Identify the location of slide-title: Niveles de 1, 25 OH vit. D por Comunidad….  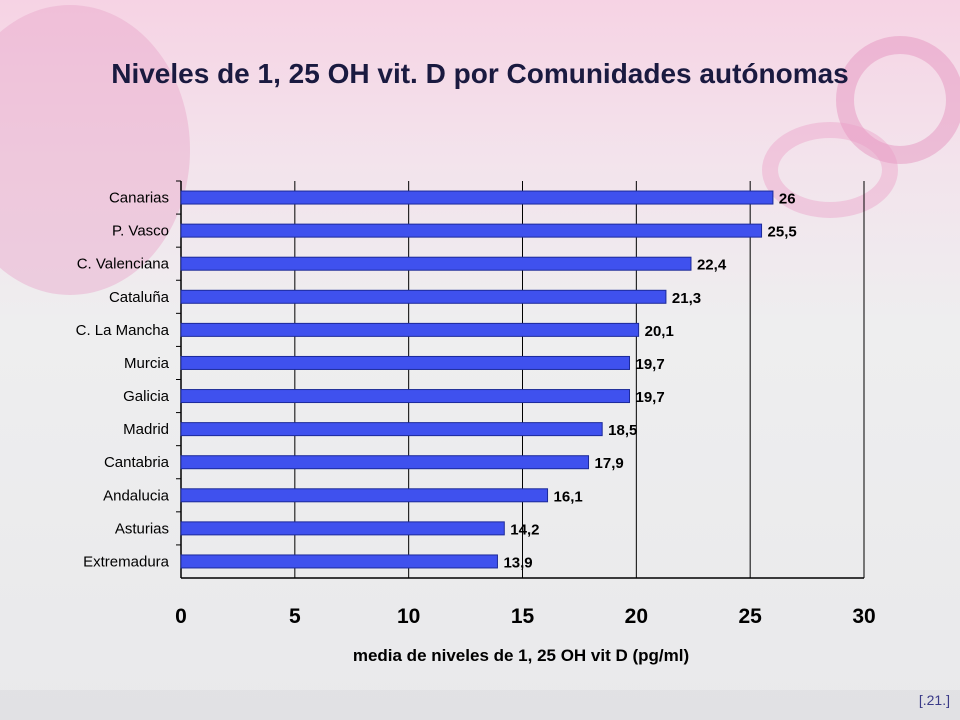
(480, 73).